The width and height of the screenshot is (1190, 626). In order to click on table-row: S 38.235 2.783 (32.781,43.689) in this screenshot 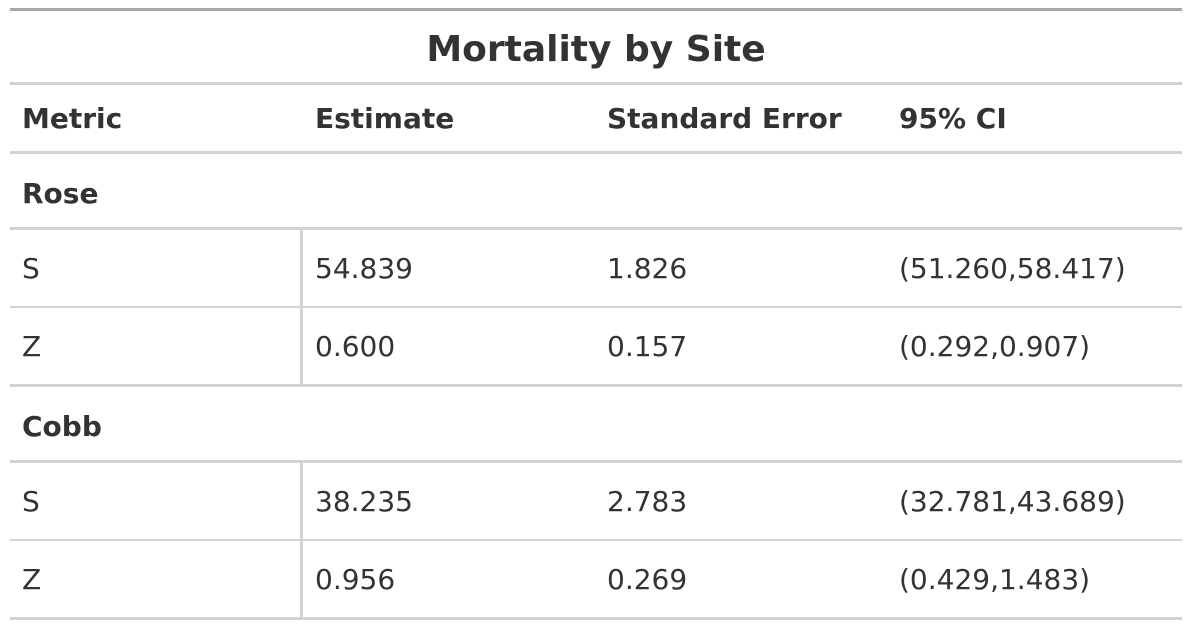, I will do `click(596, 502)`.